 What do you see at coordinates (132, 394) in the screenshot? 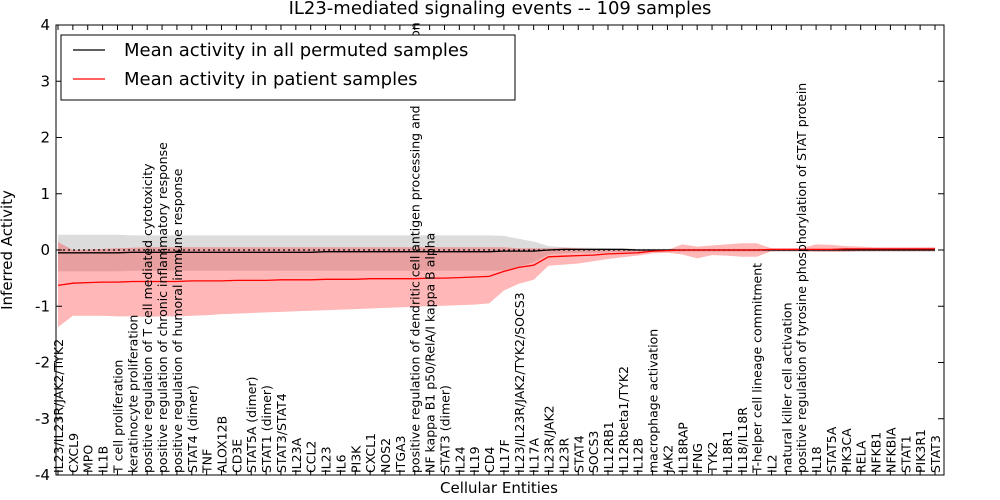
I see `x-tick-label: keratinocyte proliferation` at bounding box center [132, 394].